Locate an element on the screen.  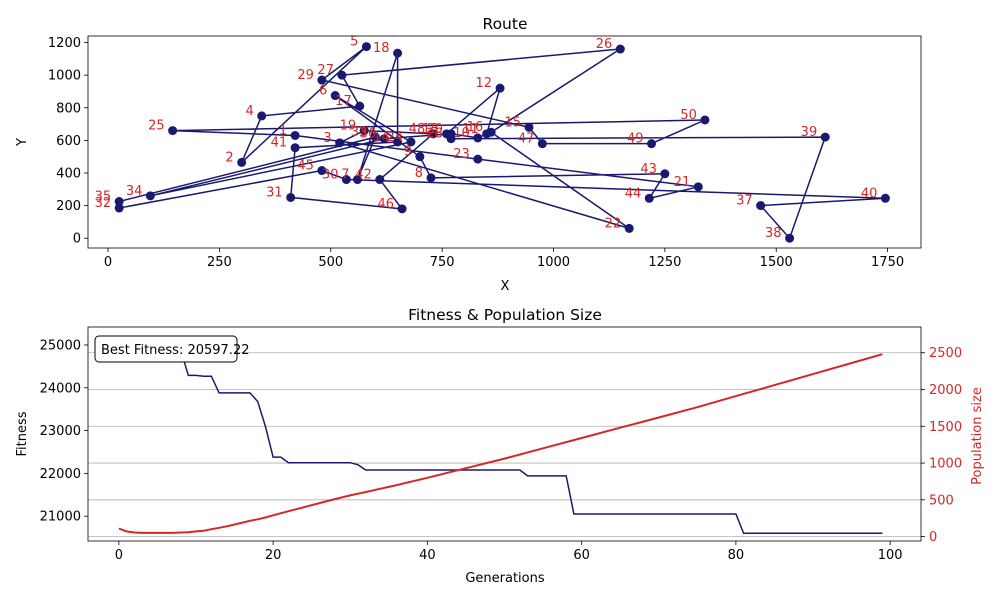
city-label-43: 43 is located at coordinates (648, 169).